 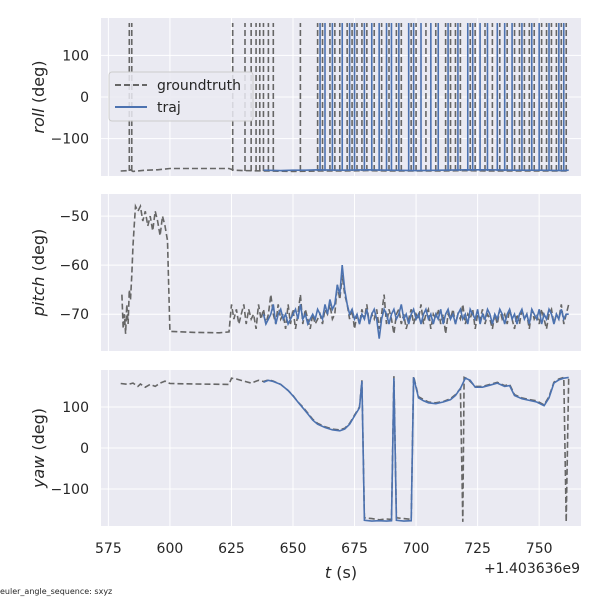 What do you see at coordinates (231, 549) in the screenshot?
I see `x-tick-label: 625` at bounding box center [231, 549].